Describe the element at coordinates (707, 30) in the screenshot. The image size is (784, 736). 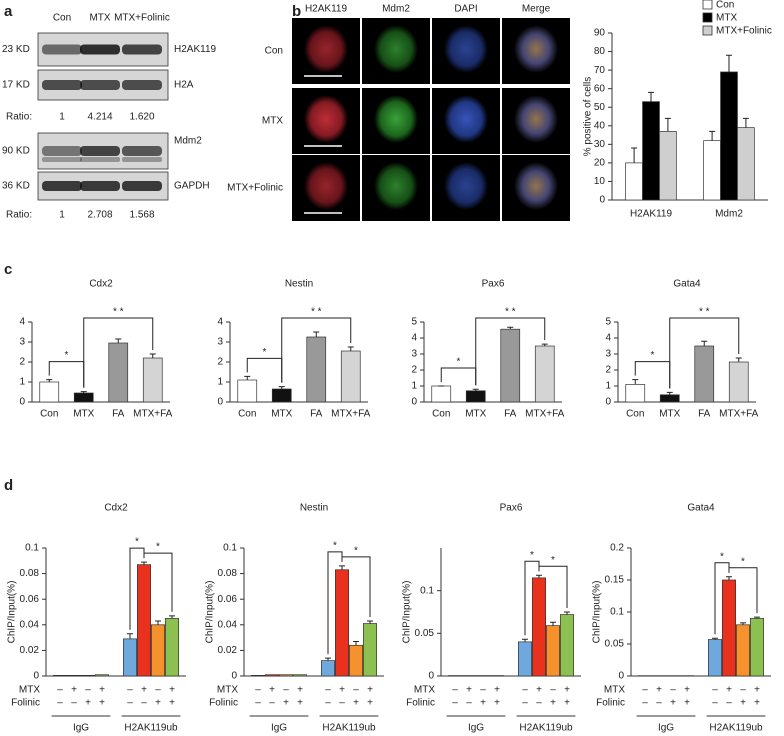
I see `legend-swatch` at that location.